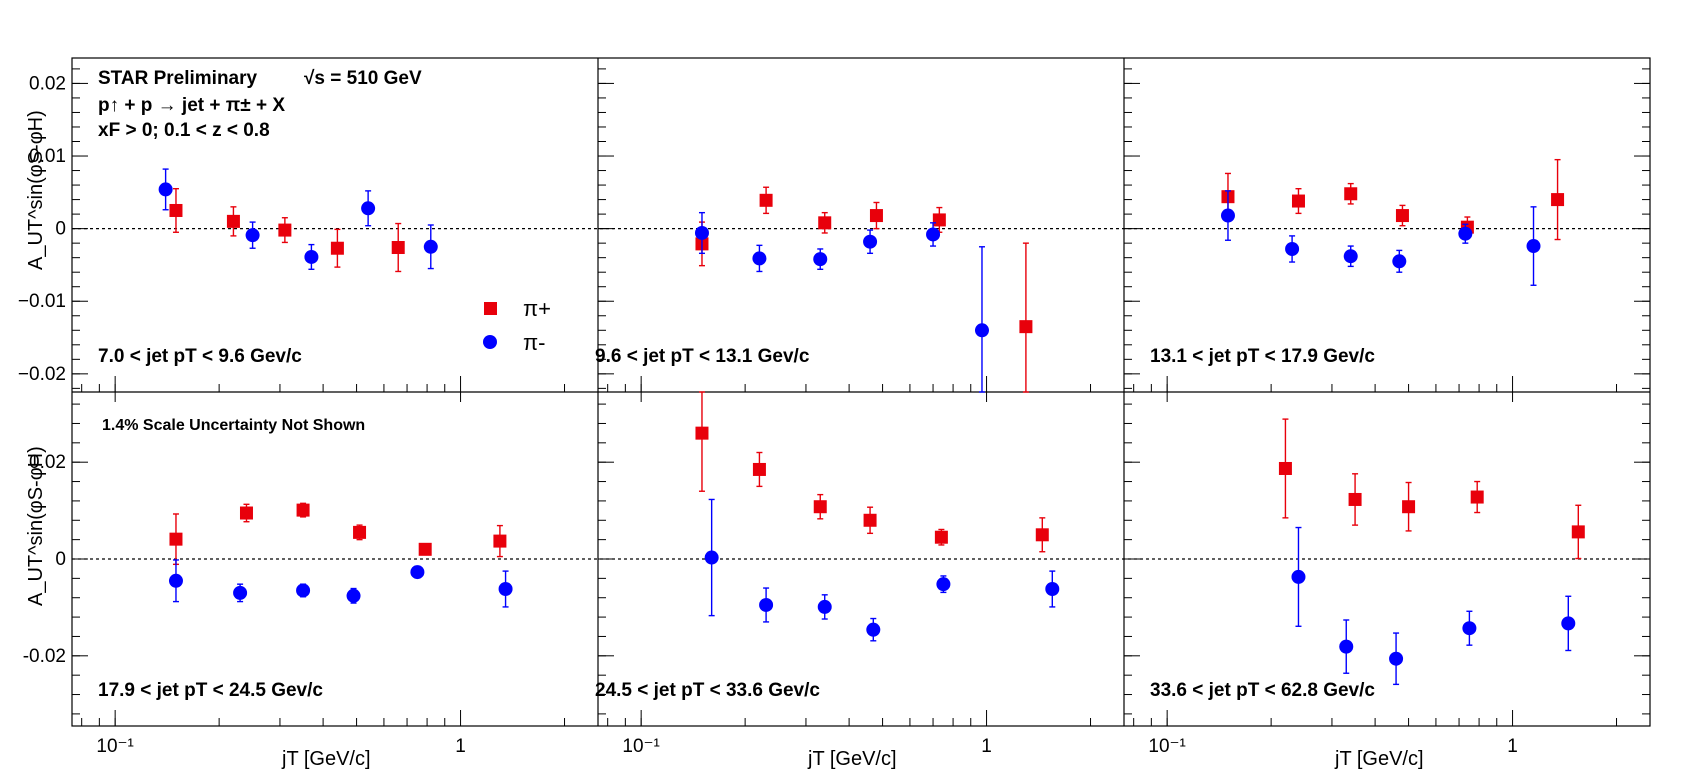  What do you see at coordinates (537, 308) in the screenshot?
I see `legend-pi-plus-label: π+` at bounding box center [537, 308].